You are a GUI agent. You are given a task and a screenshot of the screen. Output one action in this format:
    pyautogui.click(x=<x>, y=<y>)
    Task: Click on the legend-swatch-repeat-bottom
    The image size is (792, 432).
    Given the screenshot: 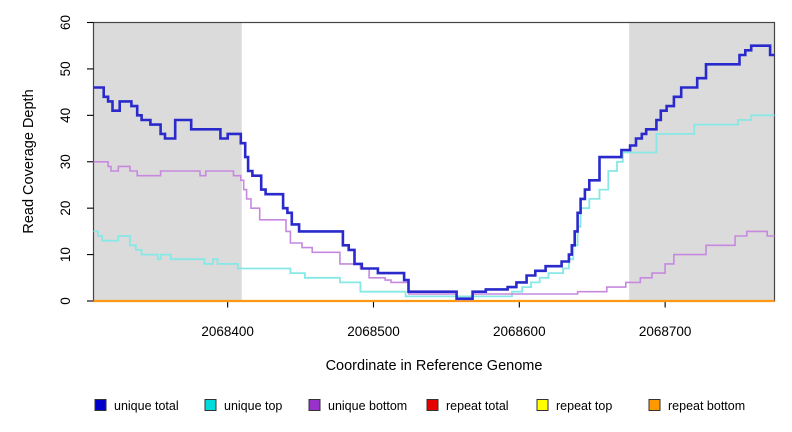 What is the action you would take?
    pyautogui.click(x=654, y=405)
    